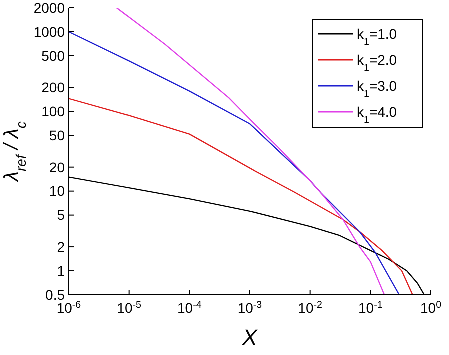  Describe the element at coordinates (129, 308) in the screenshot. I see `x-tick-label: 10$^{-5}$` at that location.